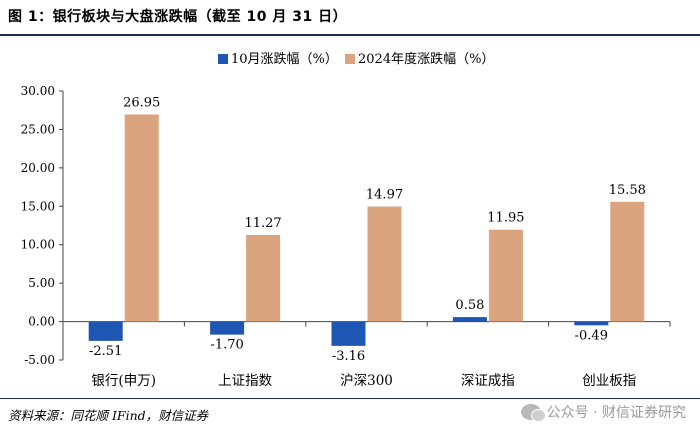 The width and height of the screenshot is (700, 433). Describe the element at coordinates (41, 283) in the screenshot. I see `y-tick-label: 5.00` at that location.